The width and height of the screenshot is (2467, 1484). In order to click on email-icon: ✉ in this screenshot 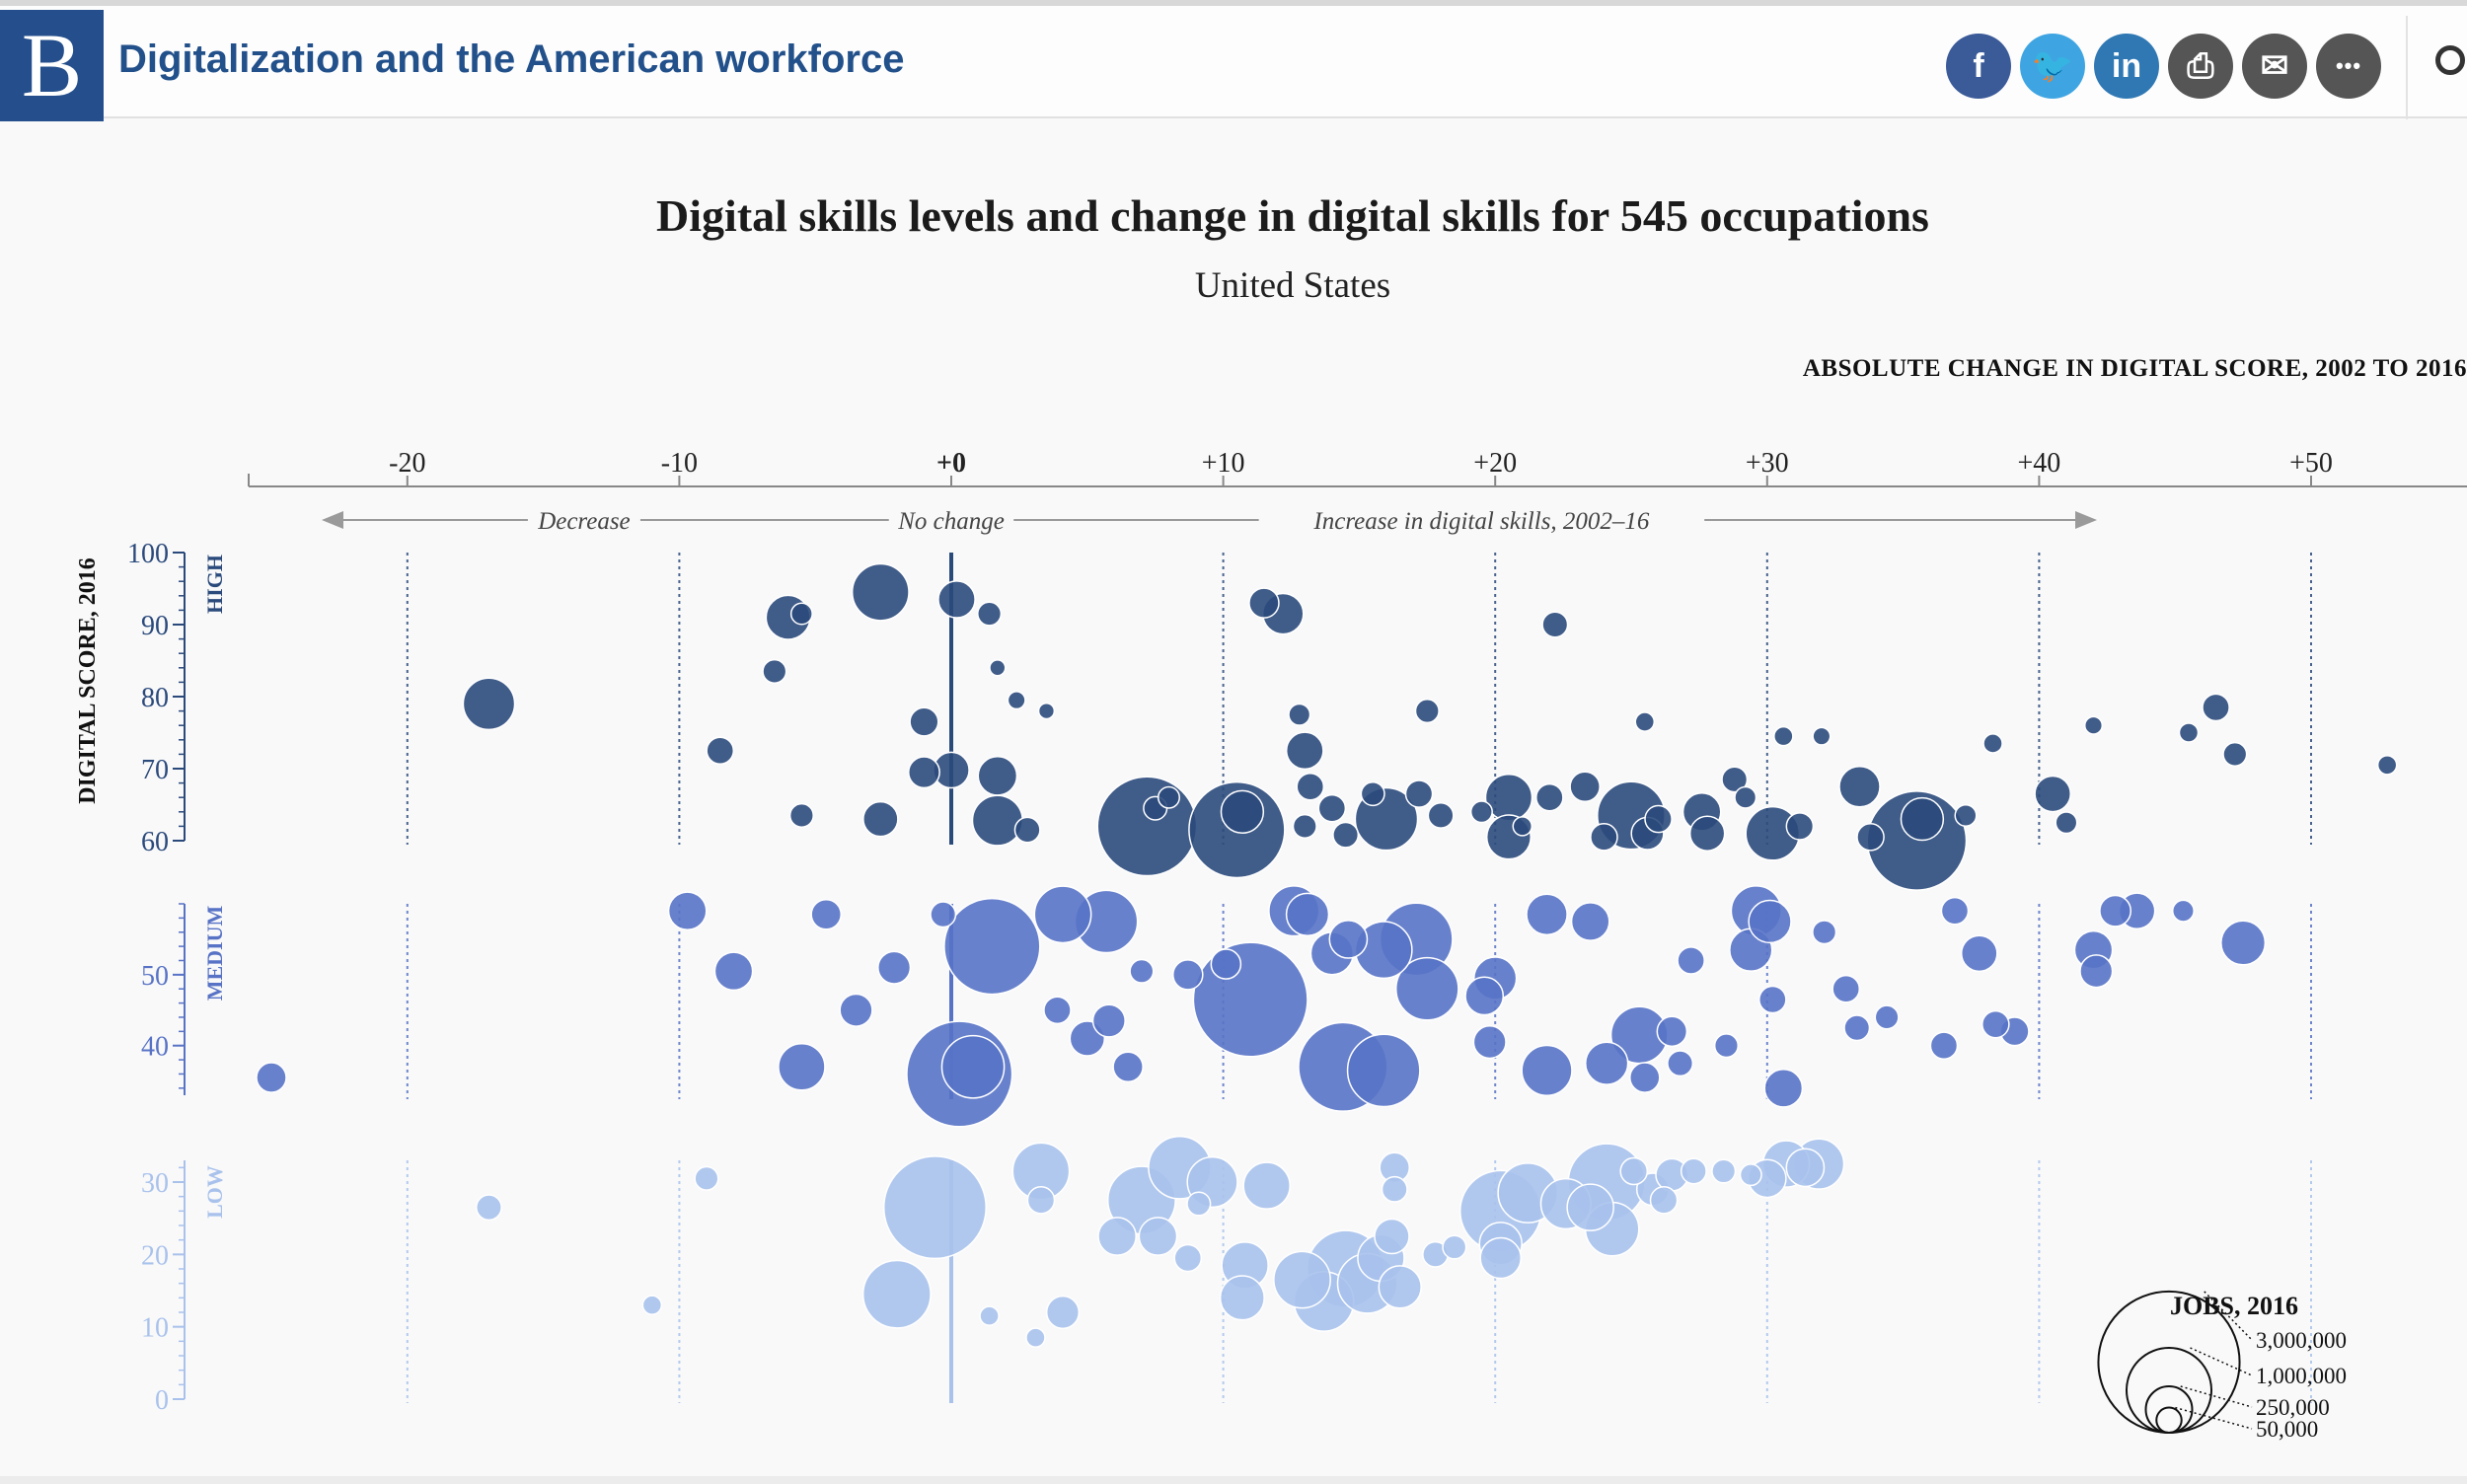, I will do `click(2274, 66)`.